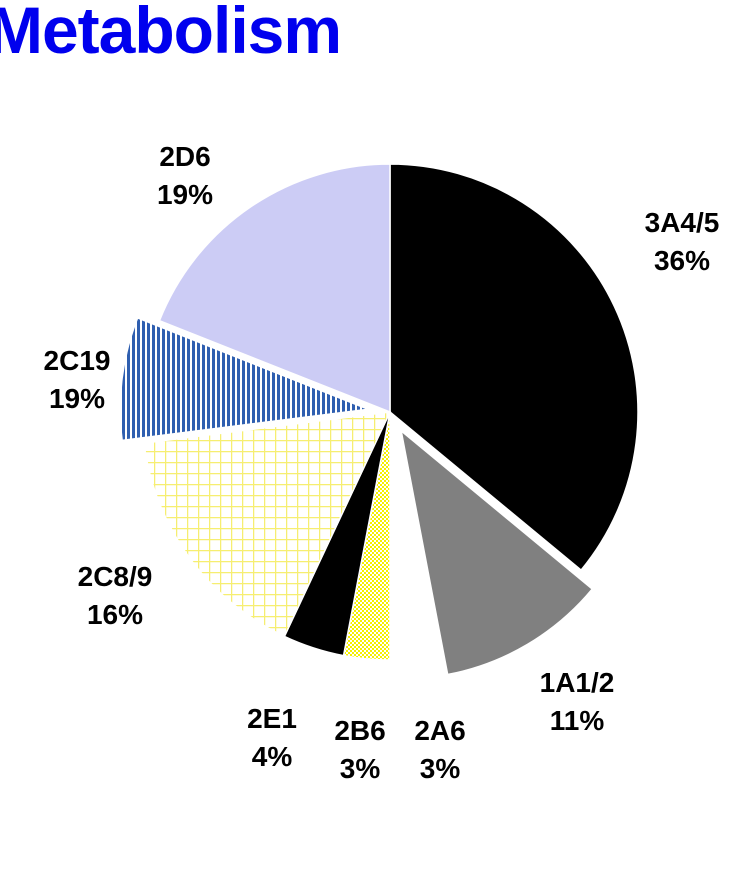 The height and width of the screenshot is (875, 737). What do you see at coordinates (274, 288) in the screenshot?
I see `pie-slice-2d6` at bounding box center [274, 288].